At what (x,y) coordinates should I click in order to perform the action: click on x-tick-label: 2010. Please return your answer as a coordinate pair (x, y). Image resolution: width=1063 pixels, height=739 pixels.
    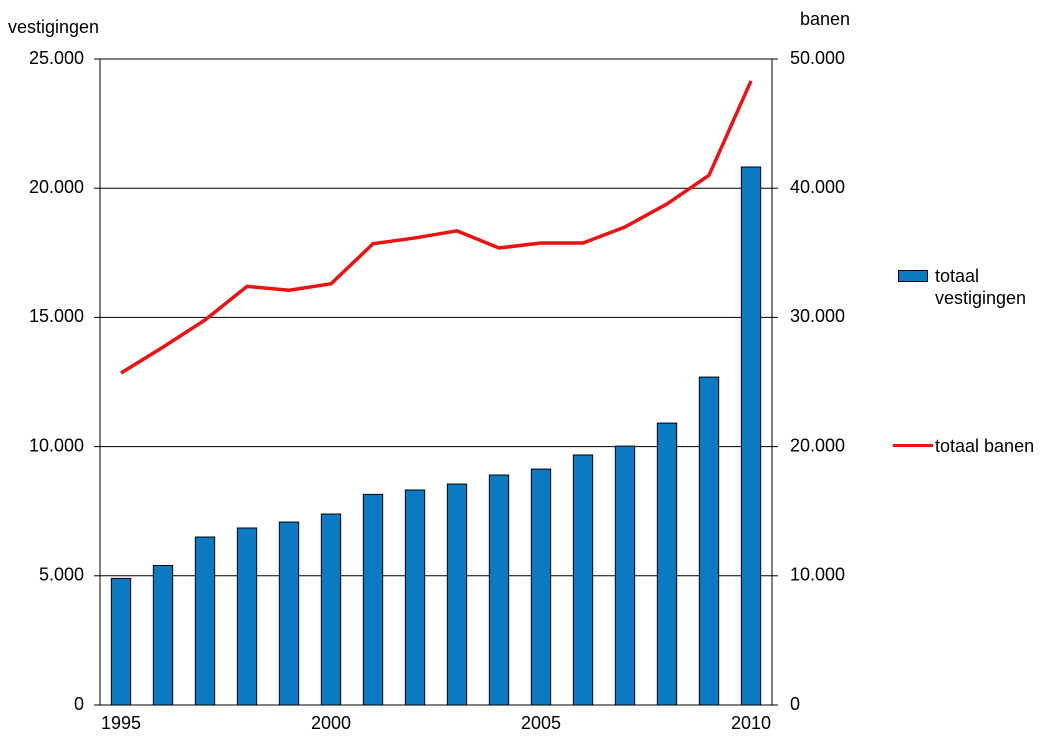
    Looking at the image, I should click on (751, 723).